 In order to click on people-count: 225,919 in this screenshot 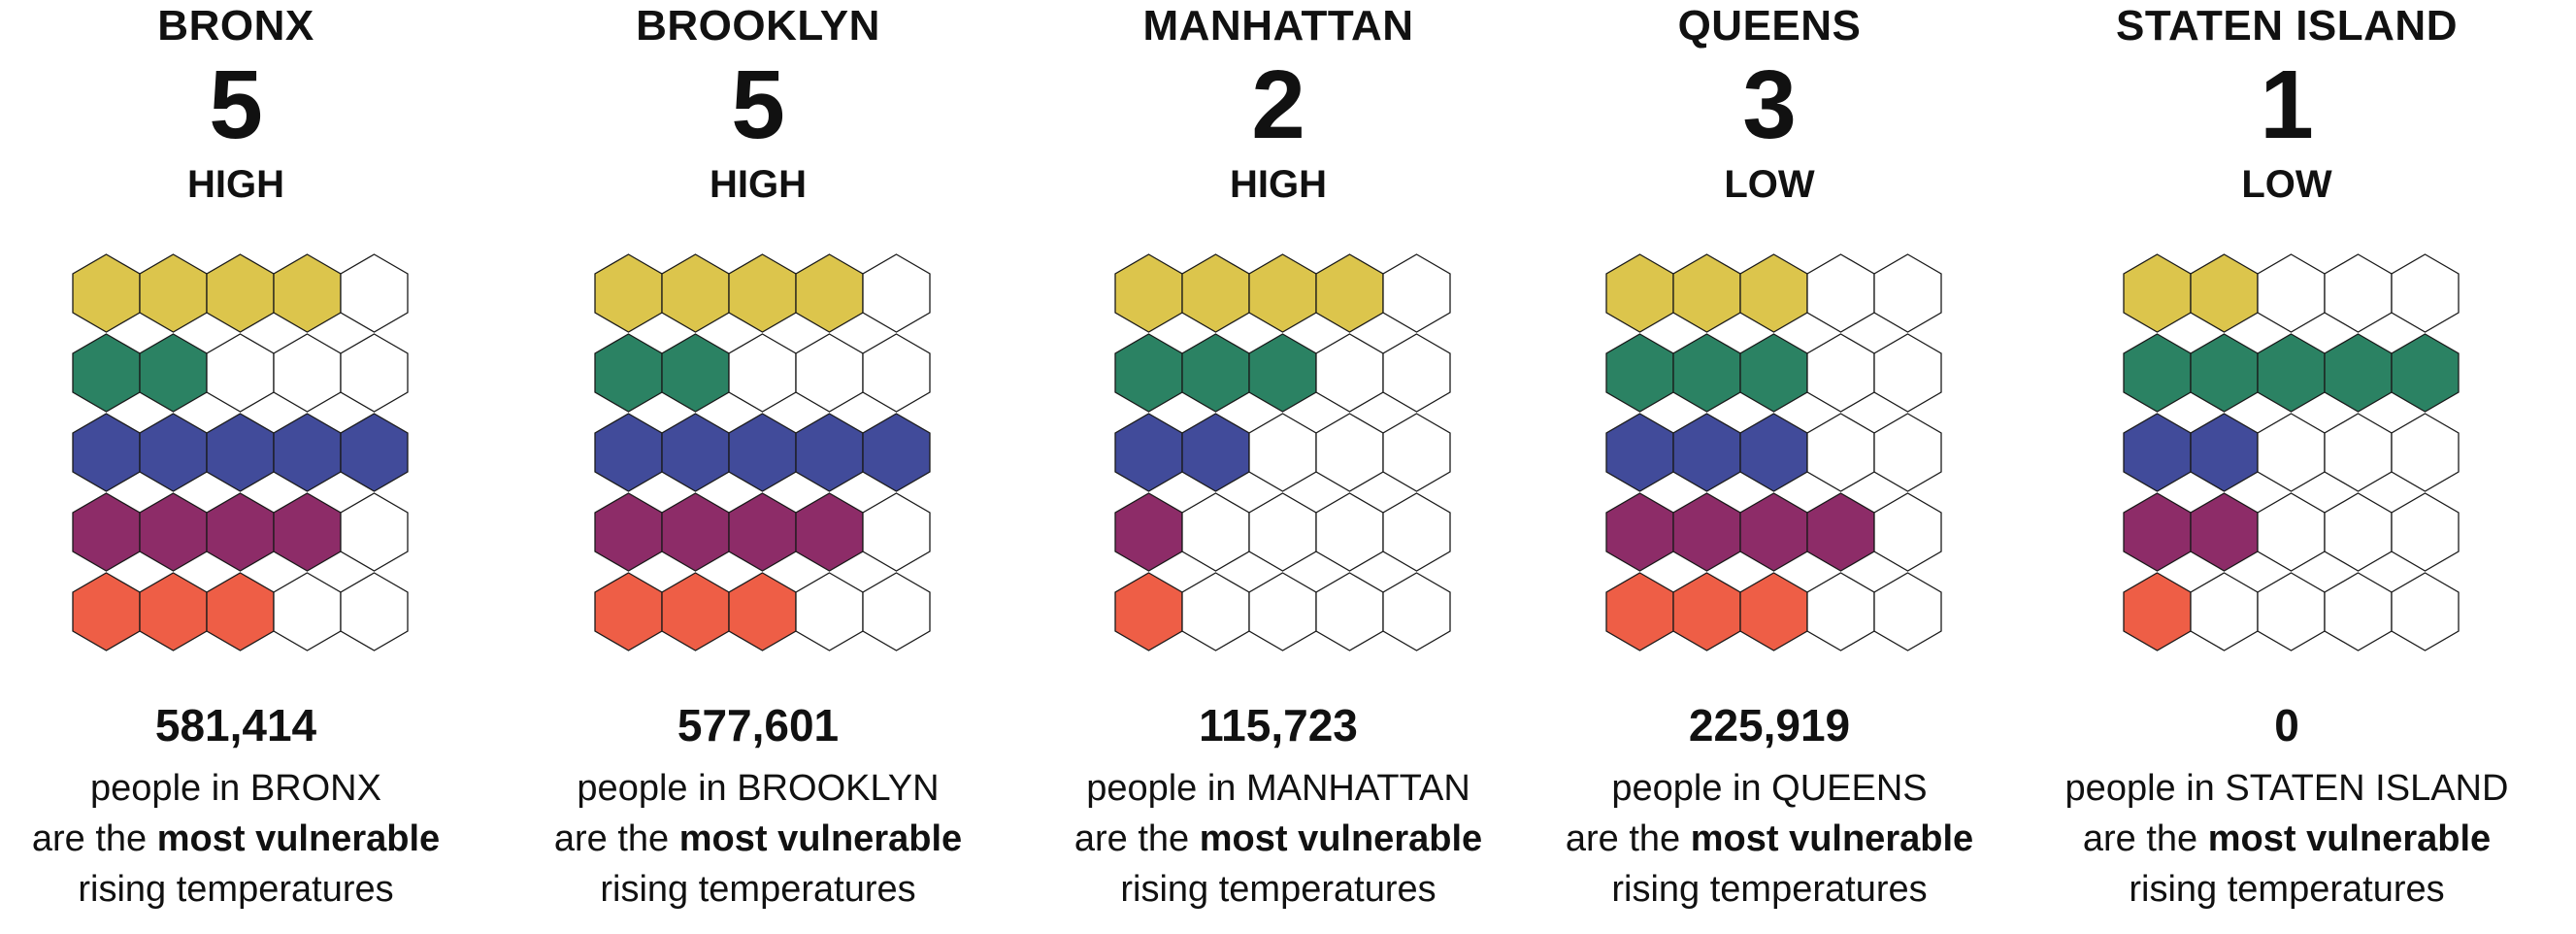, I will do `click(1769, 725)`.